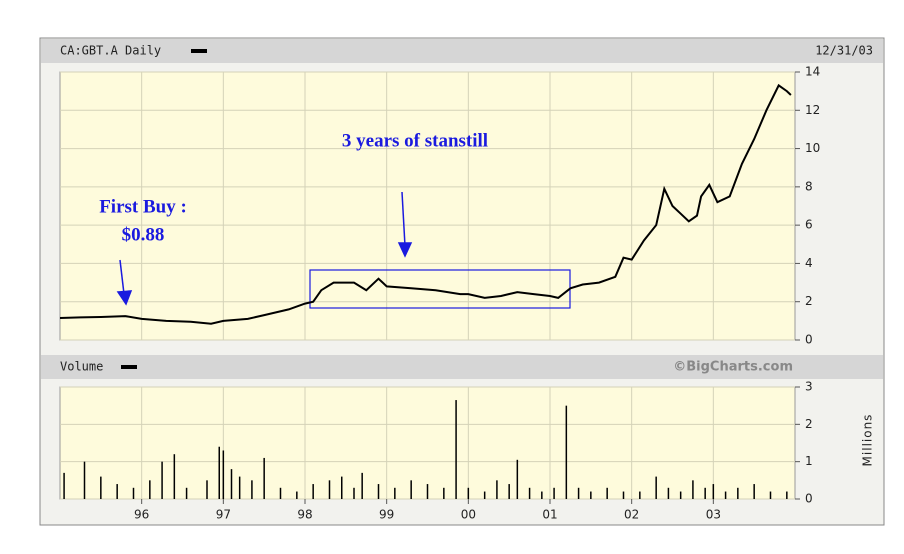 The image size is (904, 554). What do you see at coordinates (809, 186) in the screenshot?
I see `y-tick-label: 8` at bounding box center [809, 186].